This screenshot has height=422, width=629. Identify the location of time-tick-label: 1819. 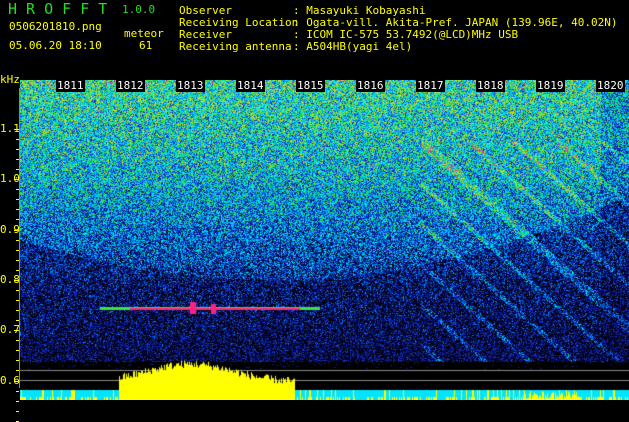
(550, 85).